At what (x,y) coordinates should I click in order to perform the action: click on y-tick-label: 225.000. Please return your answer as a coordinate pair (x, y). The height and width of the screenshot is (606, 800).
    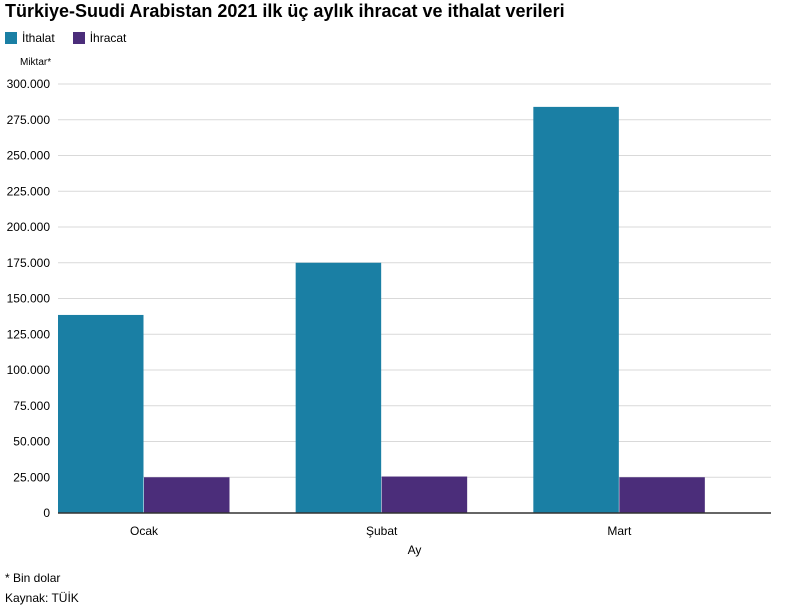
    Looking at the image, I should click on (29, 191).